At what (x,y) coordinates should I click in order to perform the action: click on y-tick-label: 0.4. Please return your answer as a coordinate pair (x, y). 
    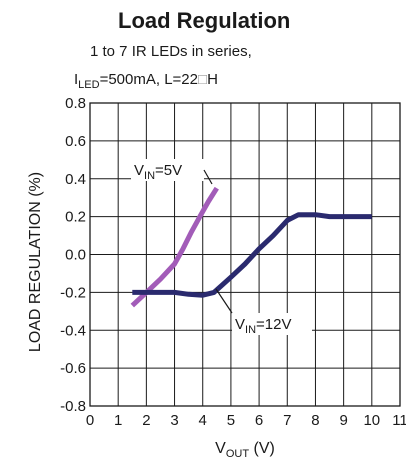
    Looking at the image, I should click on (75, 179).